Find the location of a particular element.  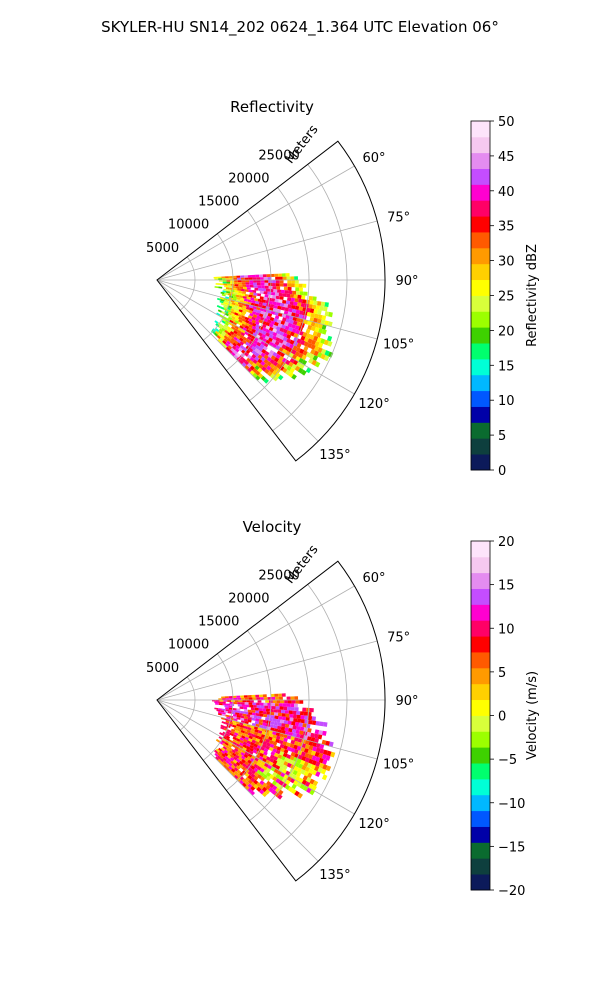

radial-tick-label: 15000 is located at coordinates (218, 202).